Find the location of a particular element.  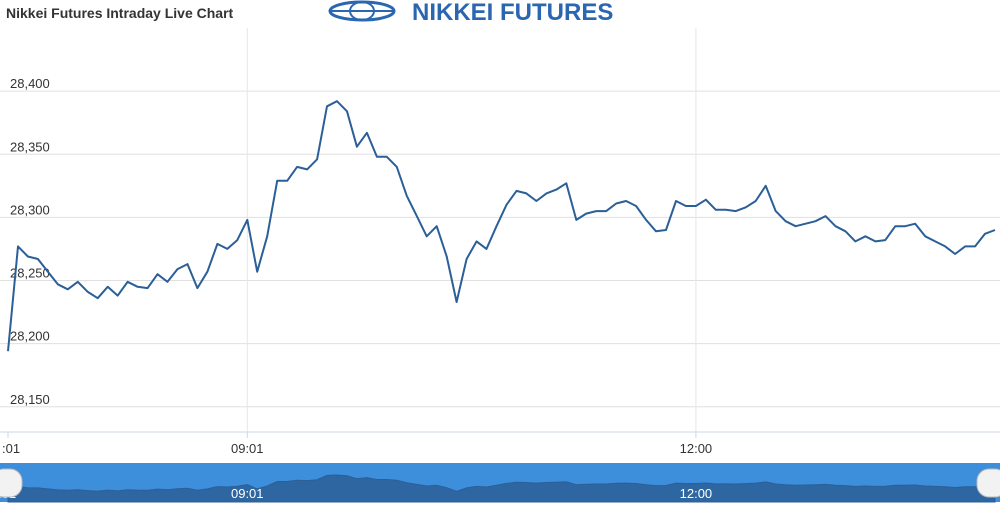

x-tick-label: 09:01 is located at coordinates (247, 448).